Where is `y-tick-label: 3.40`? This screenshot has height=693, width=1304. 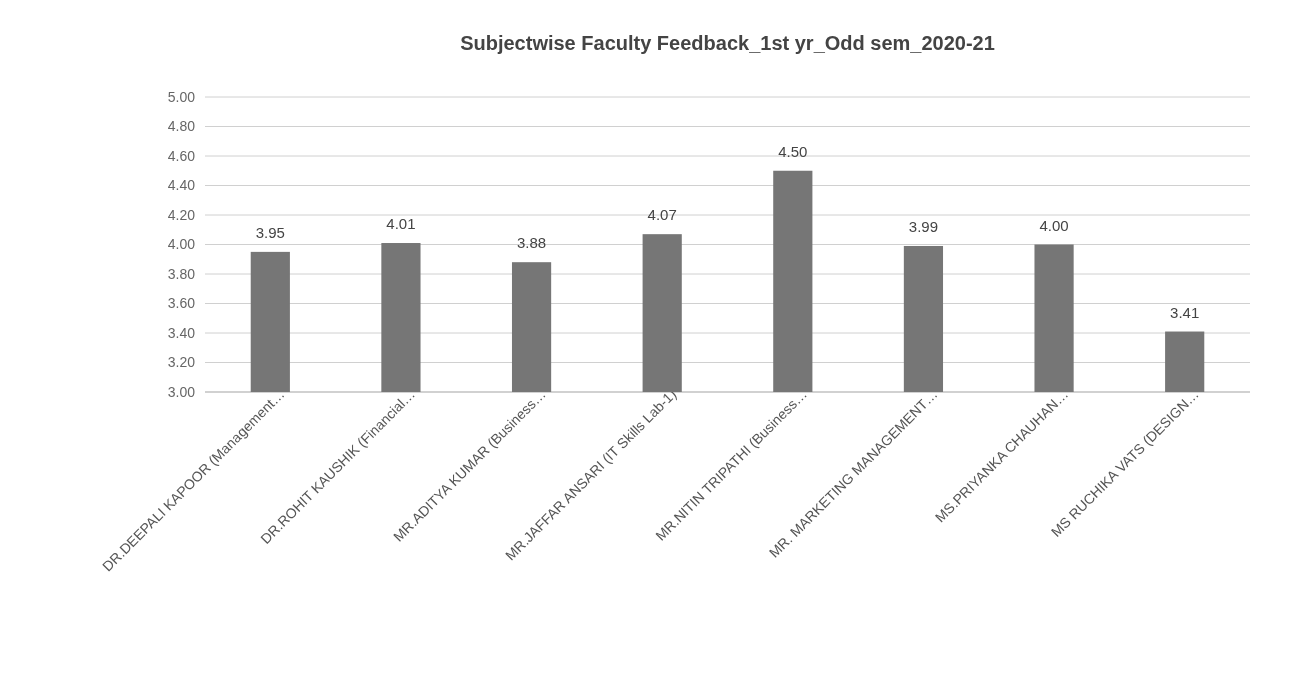 y-tick-label: 3.40 is located at coordinates (181, 332).